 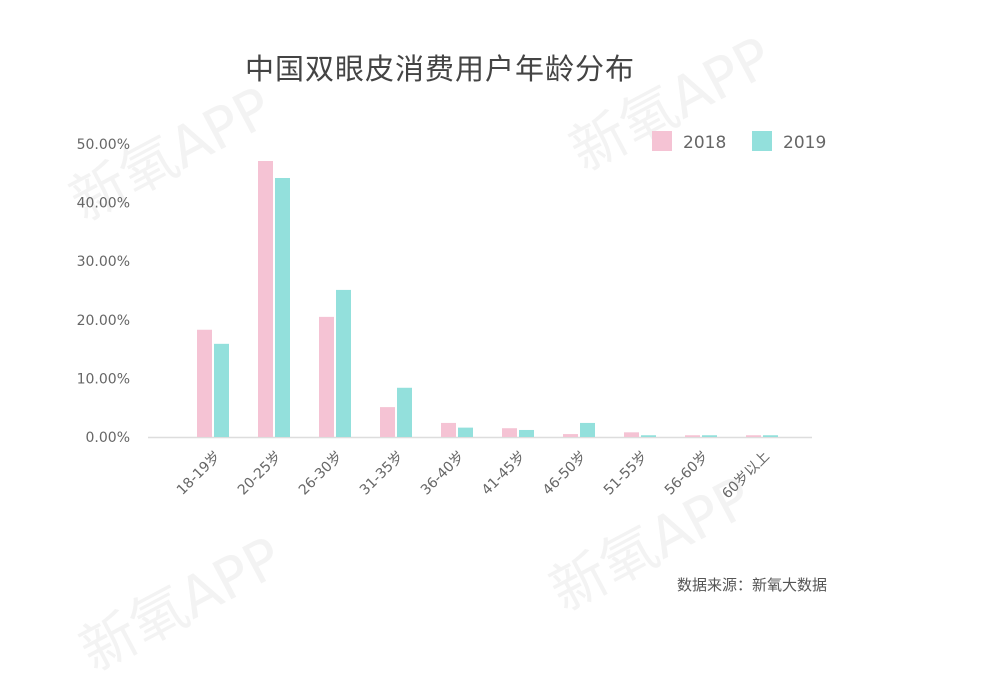 What do you see at coordinates (804, 143) in the screenshot?
I see `legend-label: 2019` at bounding box center [804, 143].